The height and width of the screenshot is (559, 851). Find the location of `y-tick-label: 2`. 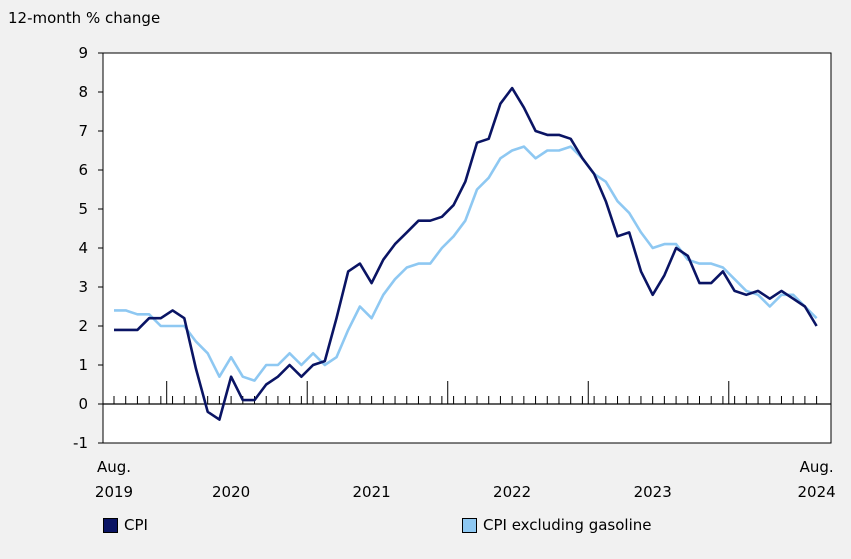

y-tick-label: 2 is located at coordinates (83, 326).